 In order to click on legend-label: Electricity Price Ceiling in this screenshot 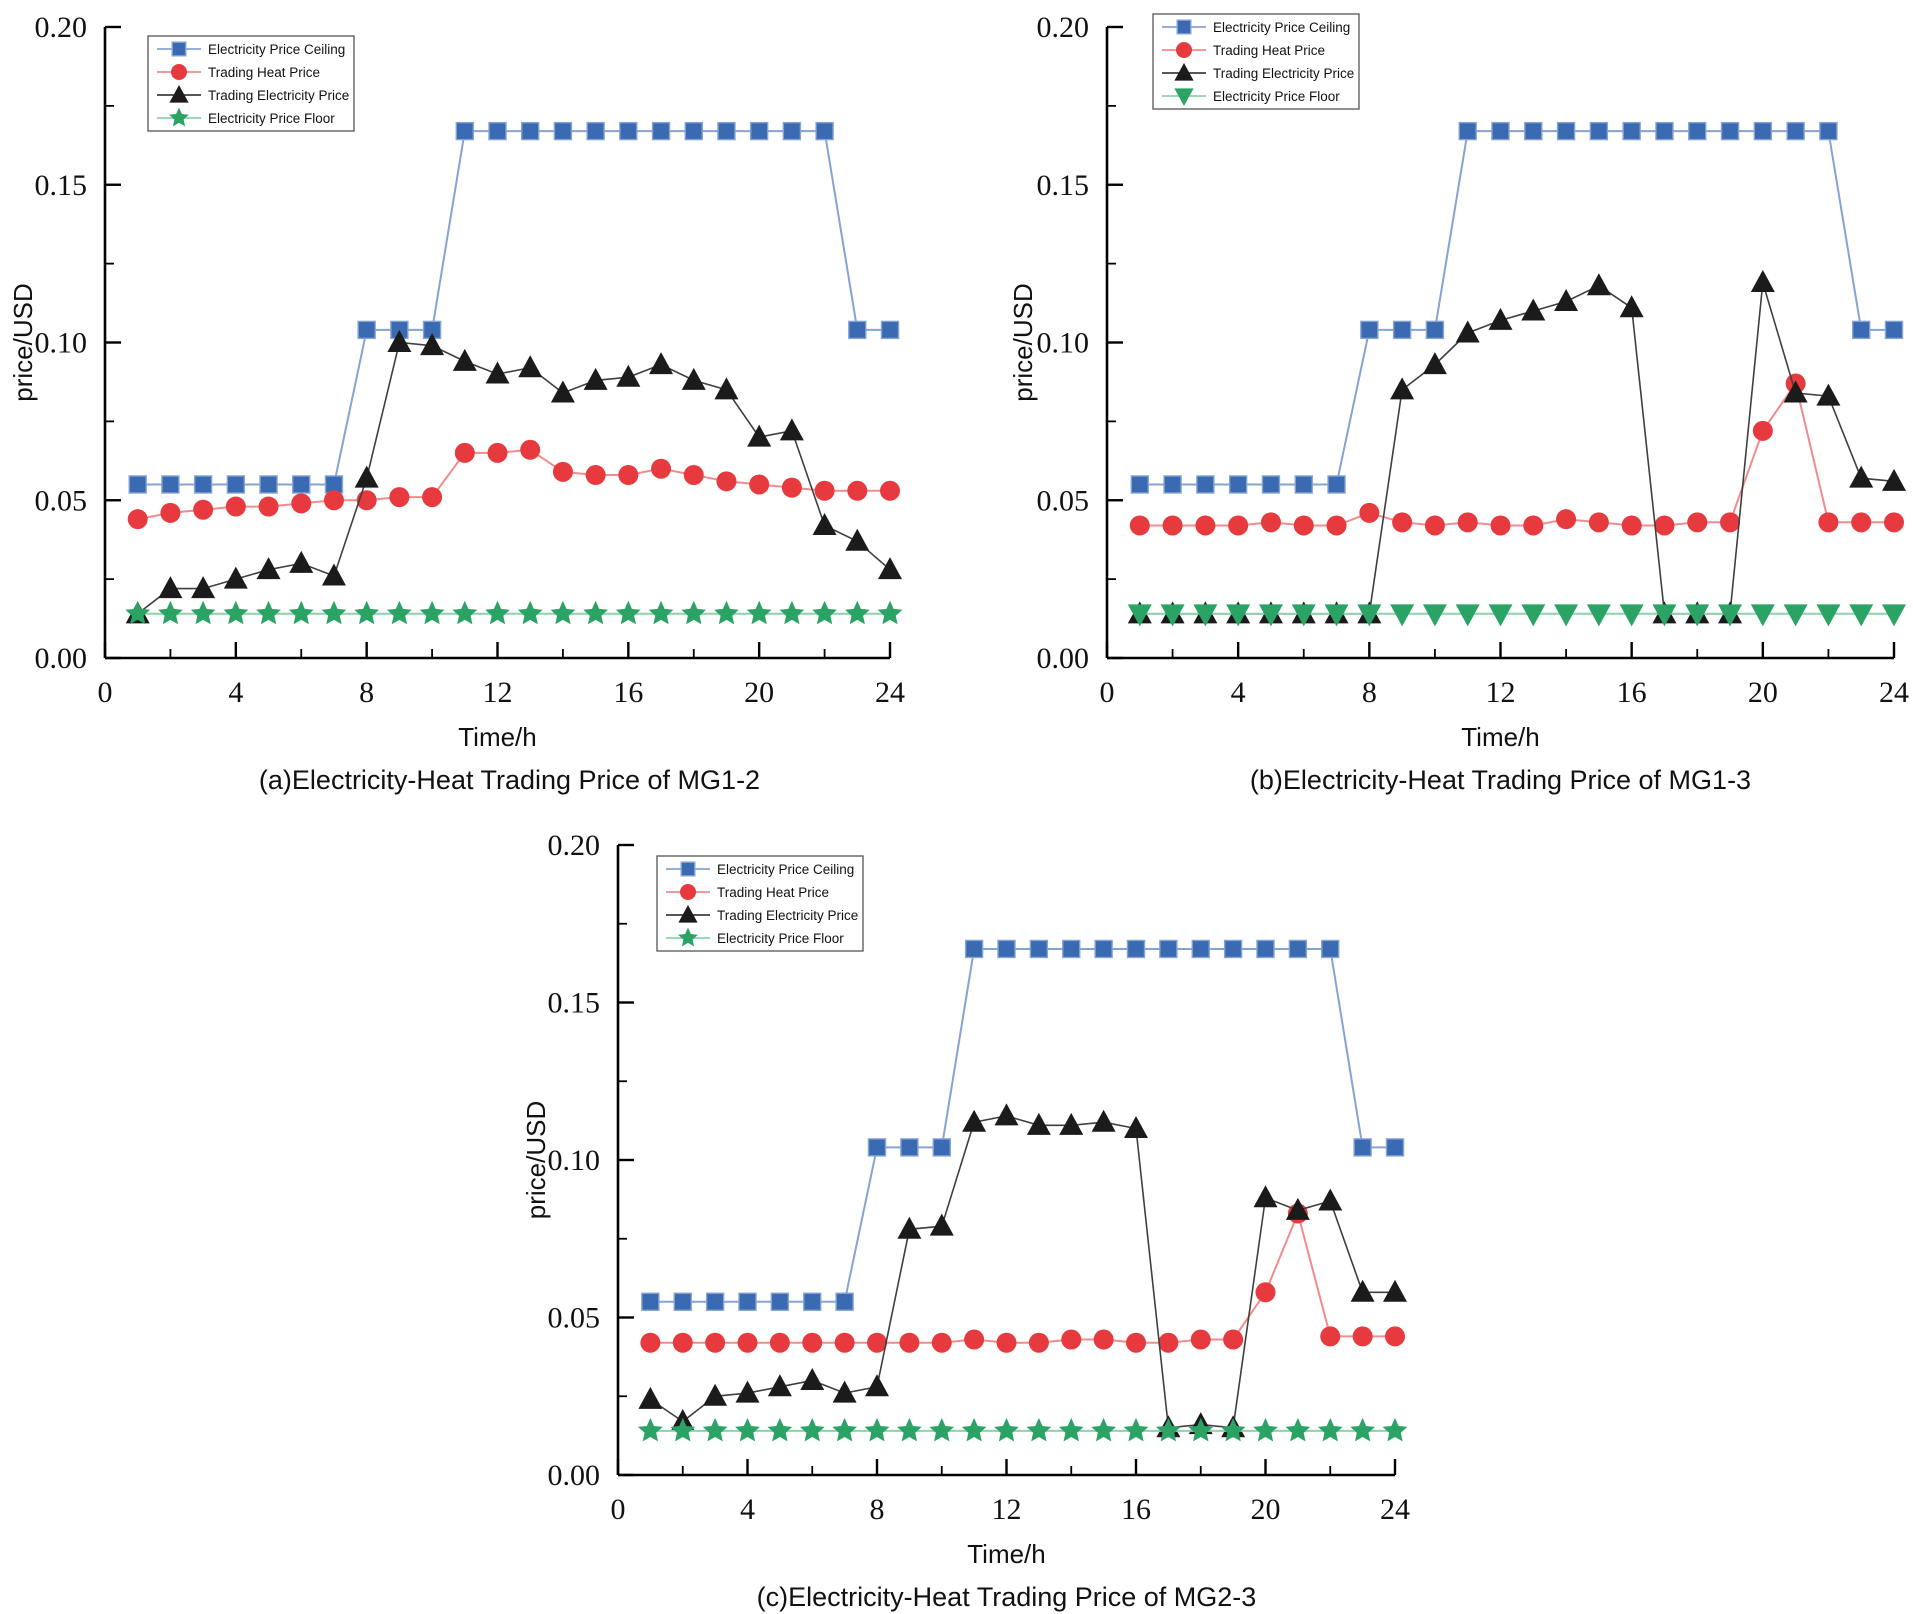, I will do `click(785, 869)`.